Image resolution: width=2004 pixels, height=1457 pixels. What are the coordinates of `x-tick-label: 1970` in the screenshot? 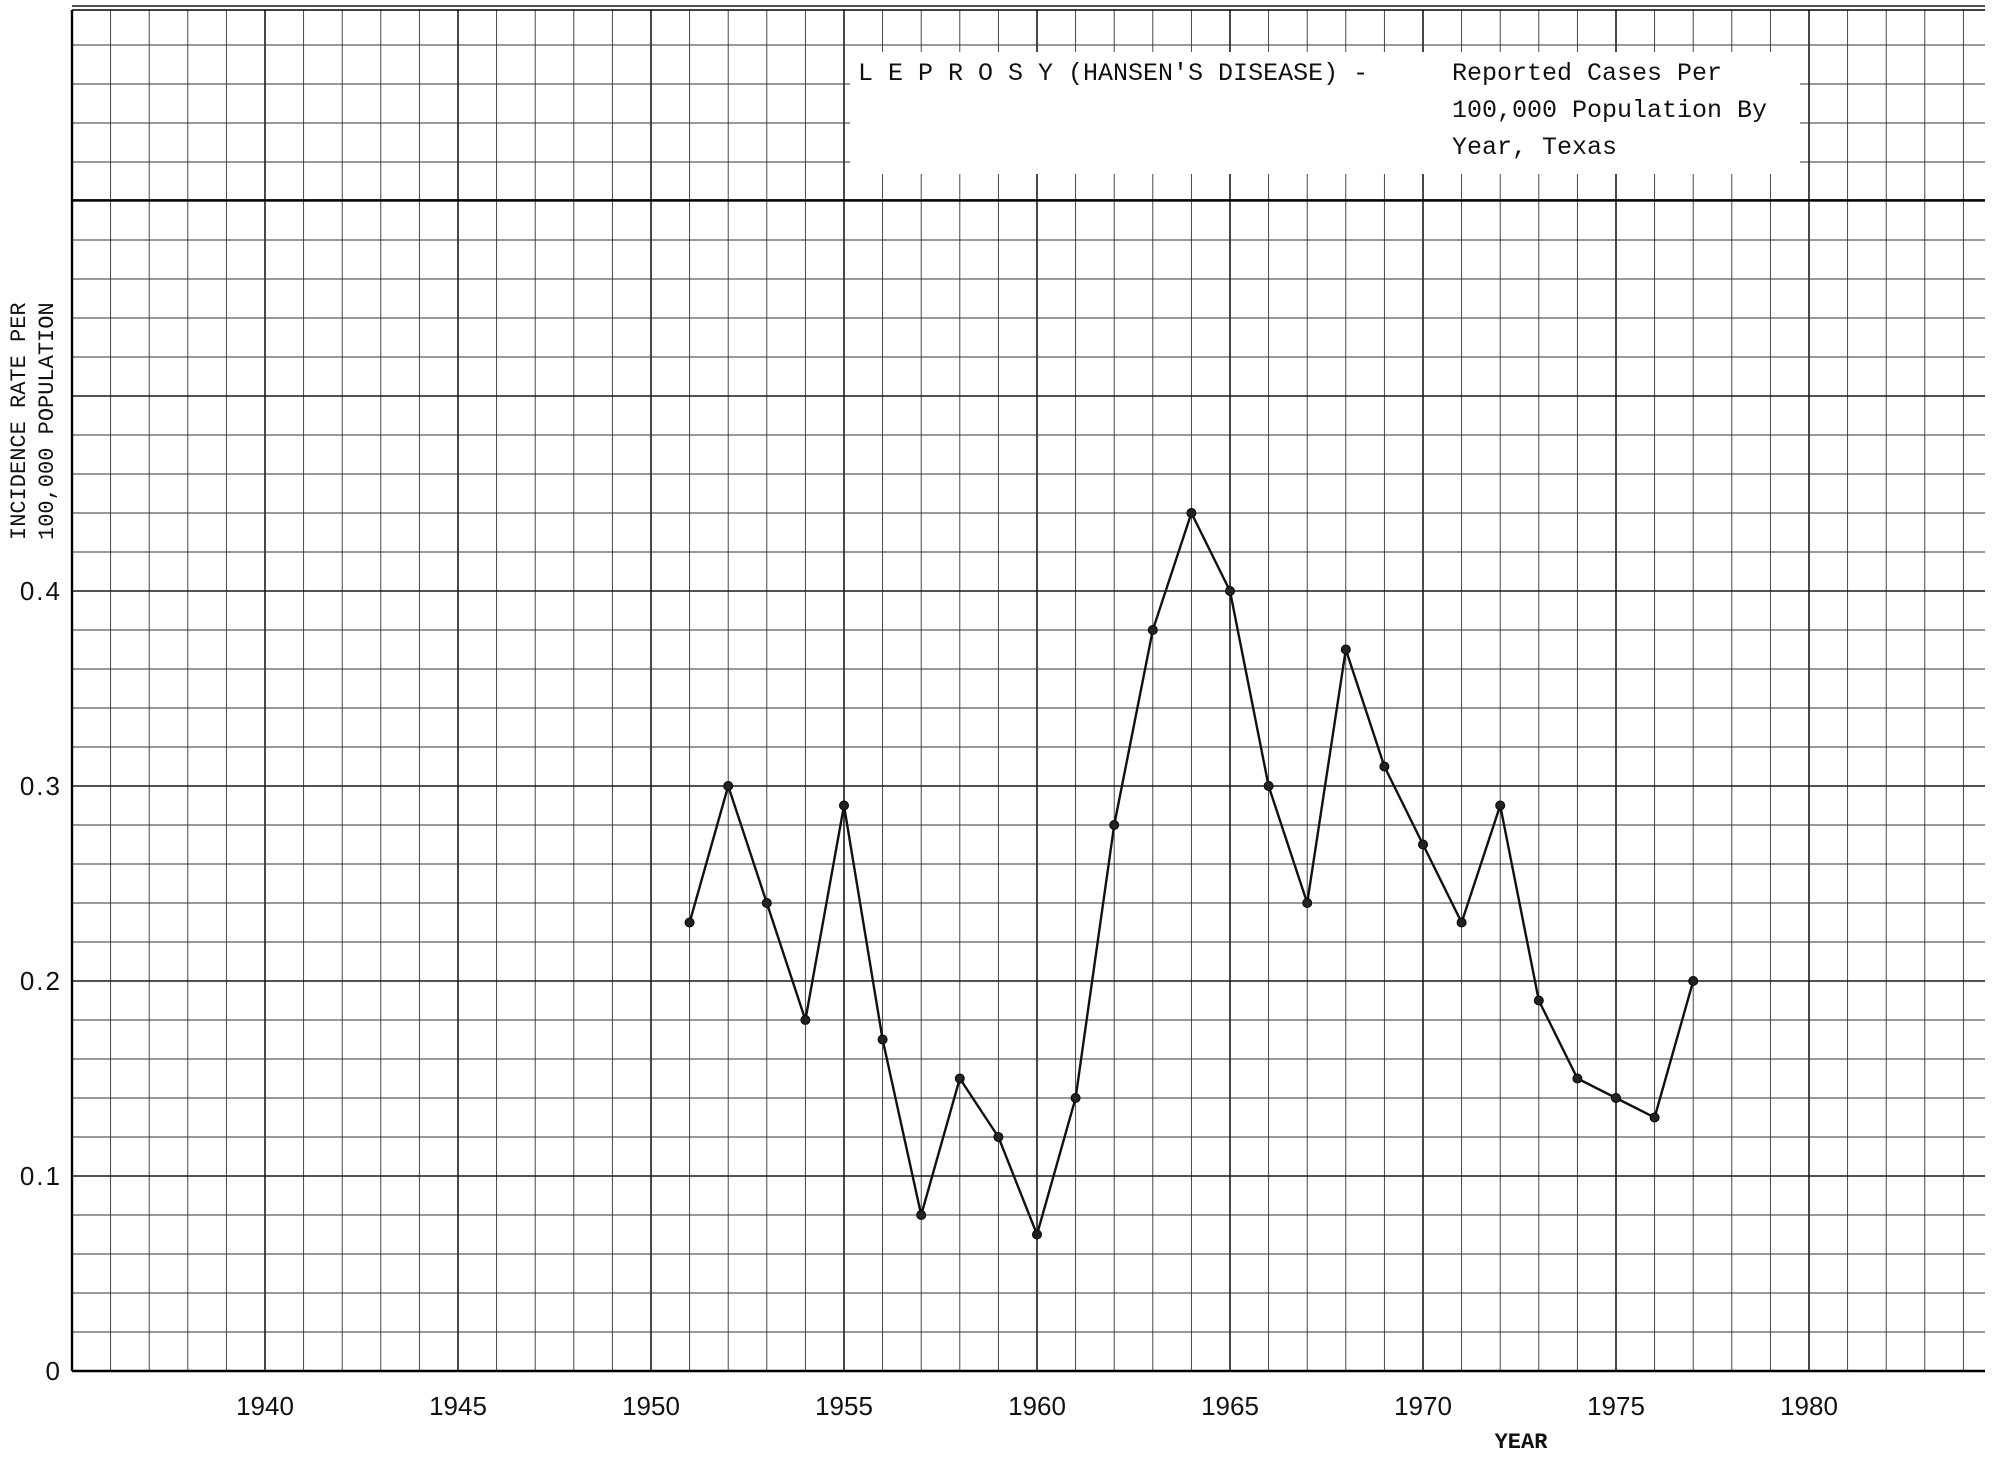 It's located at (1423, 1406).